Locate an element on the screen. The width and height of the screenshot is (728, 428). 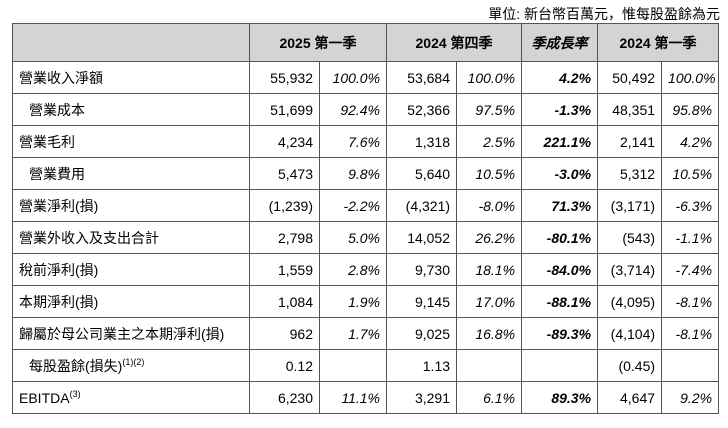
pct-2024q4: 10.5% is located at coordinates (489, 173).